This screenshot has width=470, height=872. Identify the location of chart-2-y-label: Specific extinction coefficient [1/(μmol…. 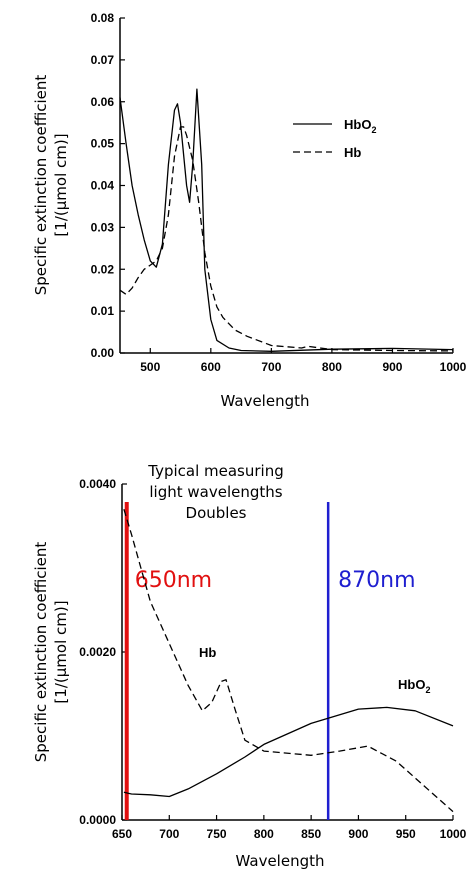
(51, 652).